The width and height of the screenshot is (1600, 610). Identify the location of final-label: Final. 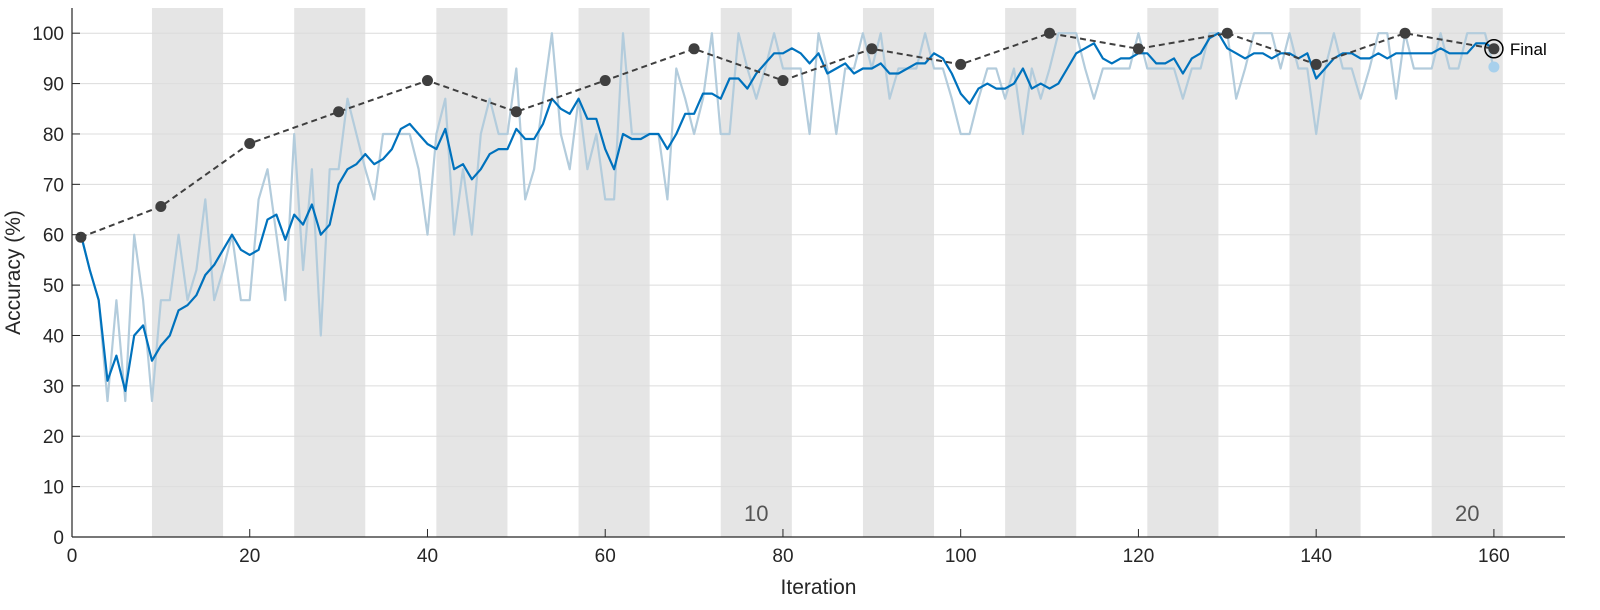
(1528, 49).